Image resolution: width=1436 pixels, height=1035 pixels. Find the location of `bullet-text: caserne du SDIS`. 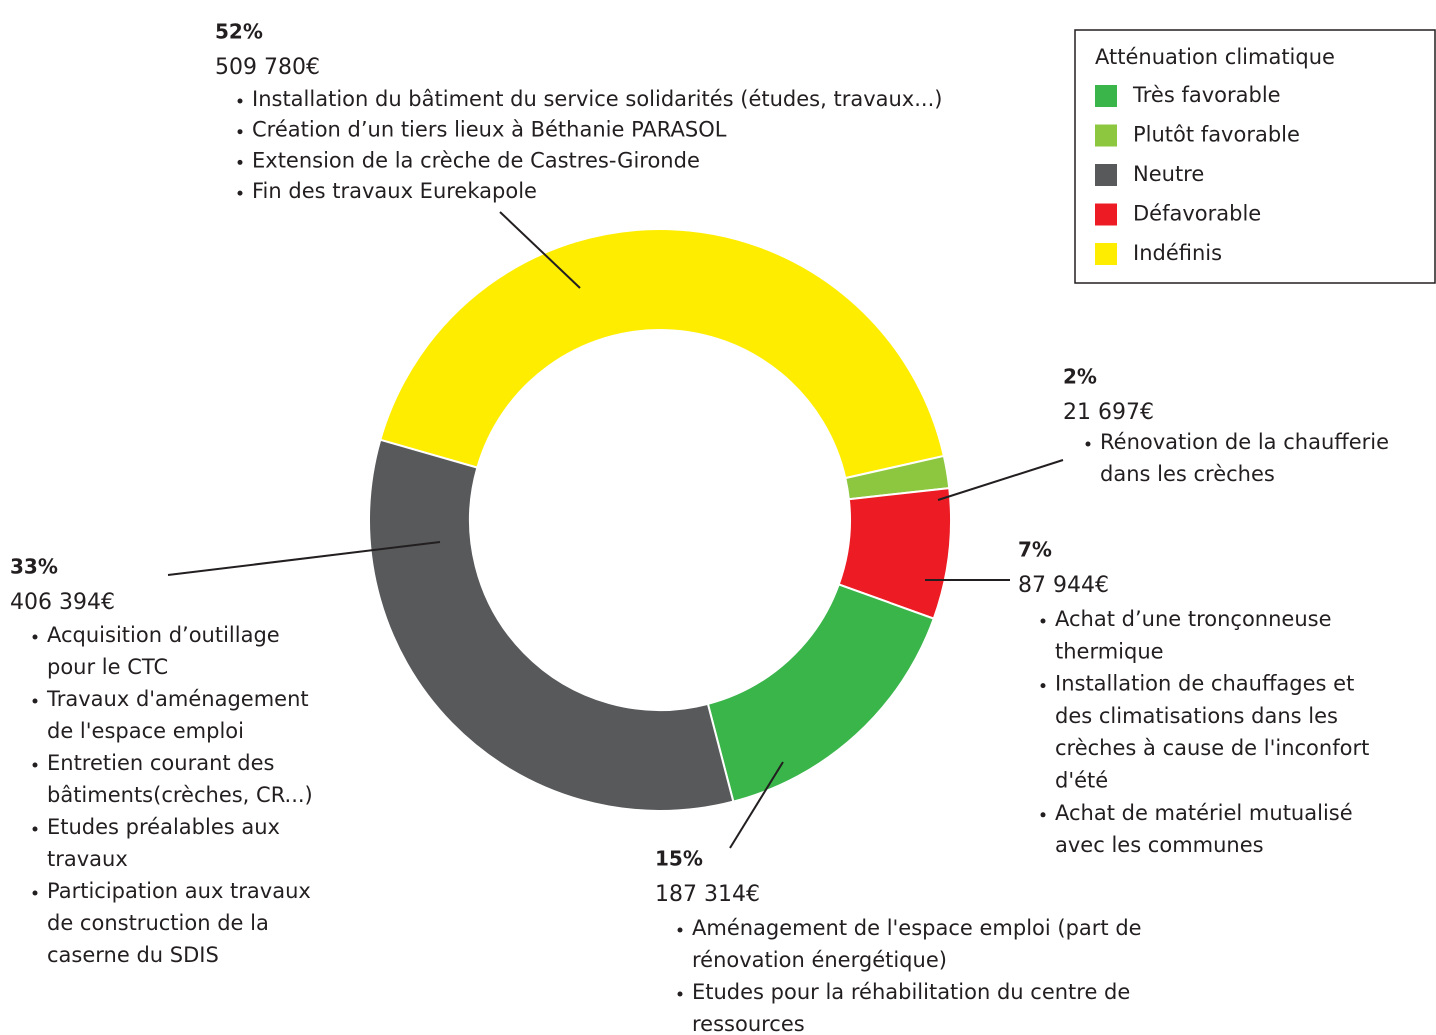

bullet-text: caserne du SDIS is located at coordinates (133, 955).